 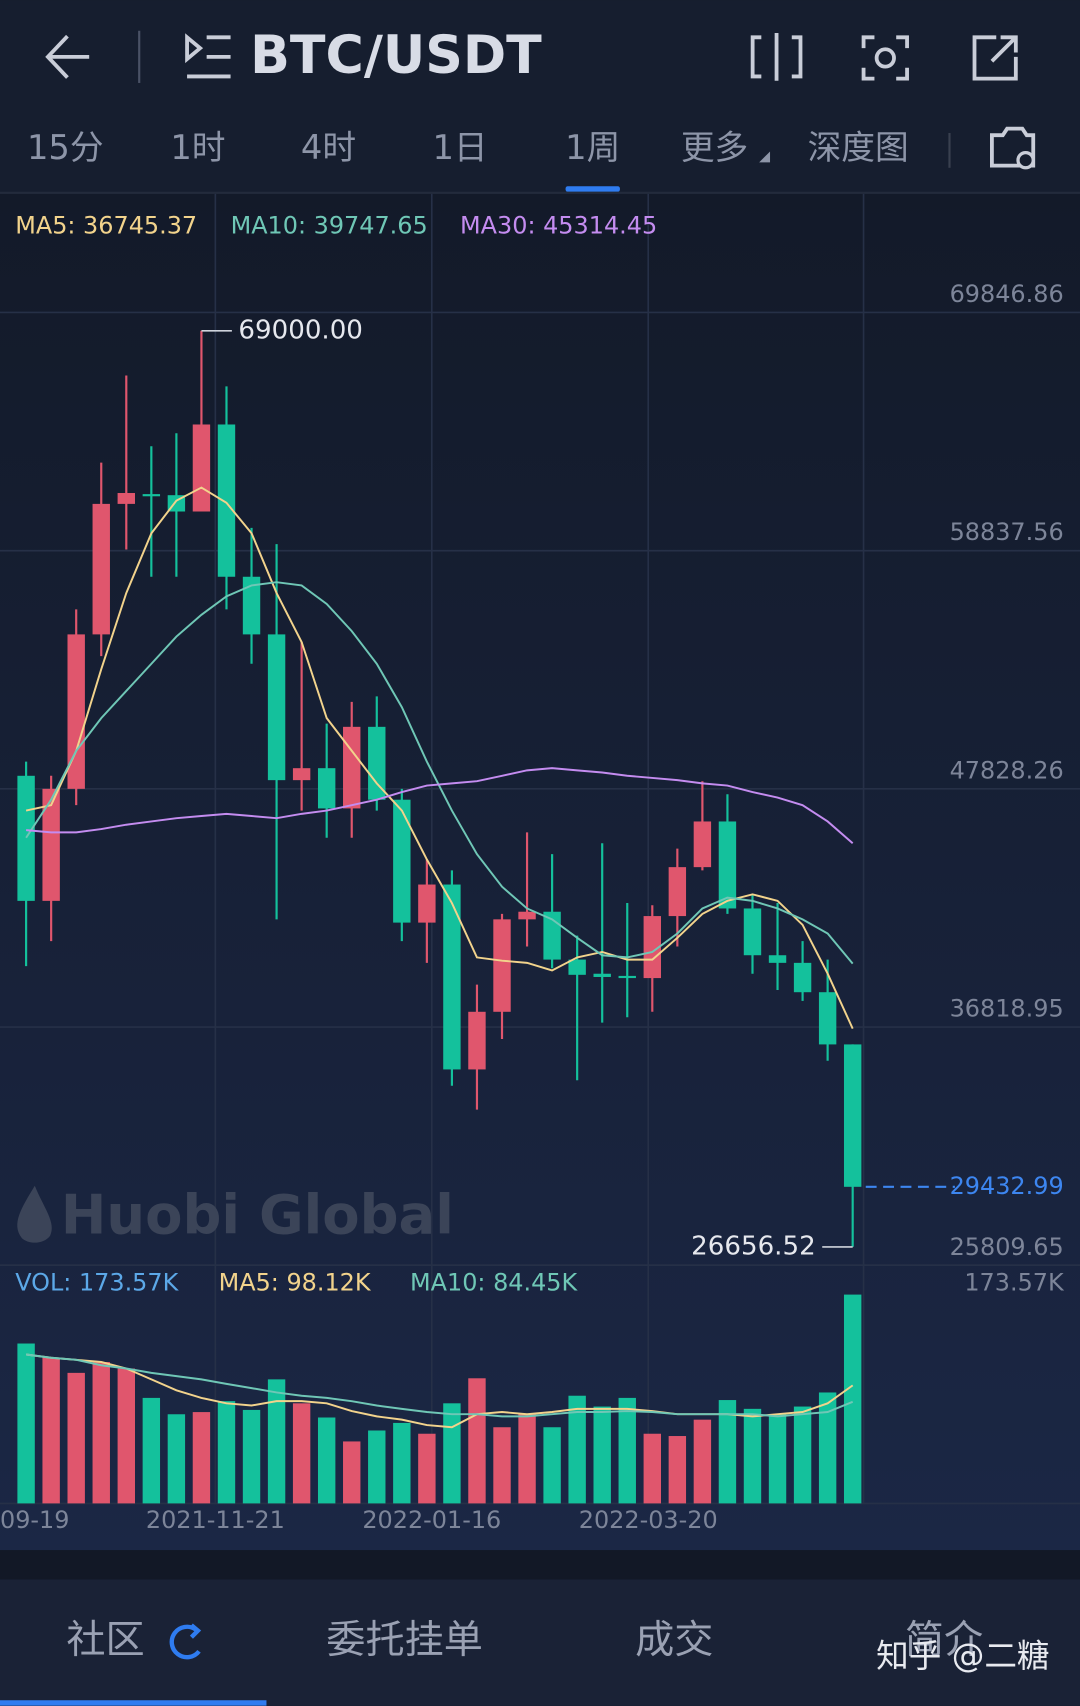 I want to click on screenshot-icon, so click(x=885, y=58).